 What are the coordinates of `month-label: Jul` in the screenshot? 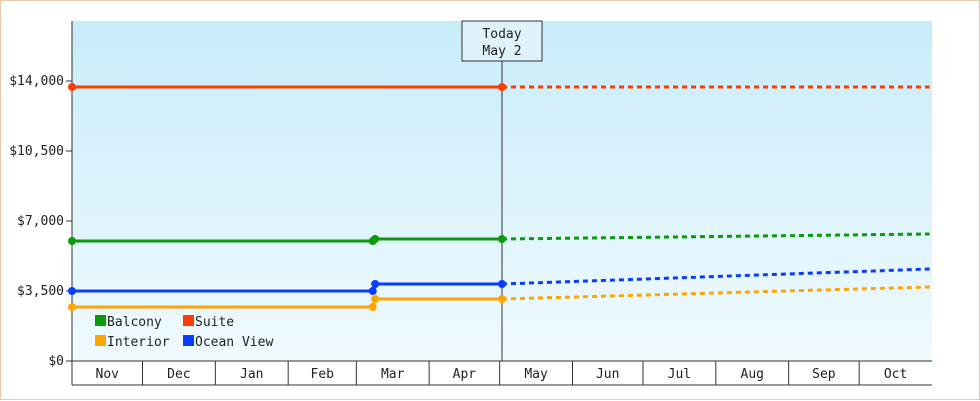 It's located at (679, 374).